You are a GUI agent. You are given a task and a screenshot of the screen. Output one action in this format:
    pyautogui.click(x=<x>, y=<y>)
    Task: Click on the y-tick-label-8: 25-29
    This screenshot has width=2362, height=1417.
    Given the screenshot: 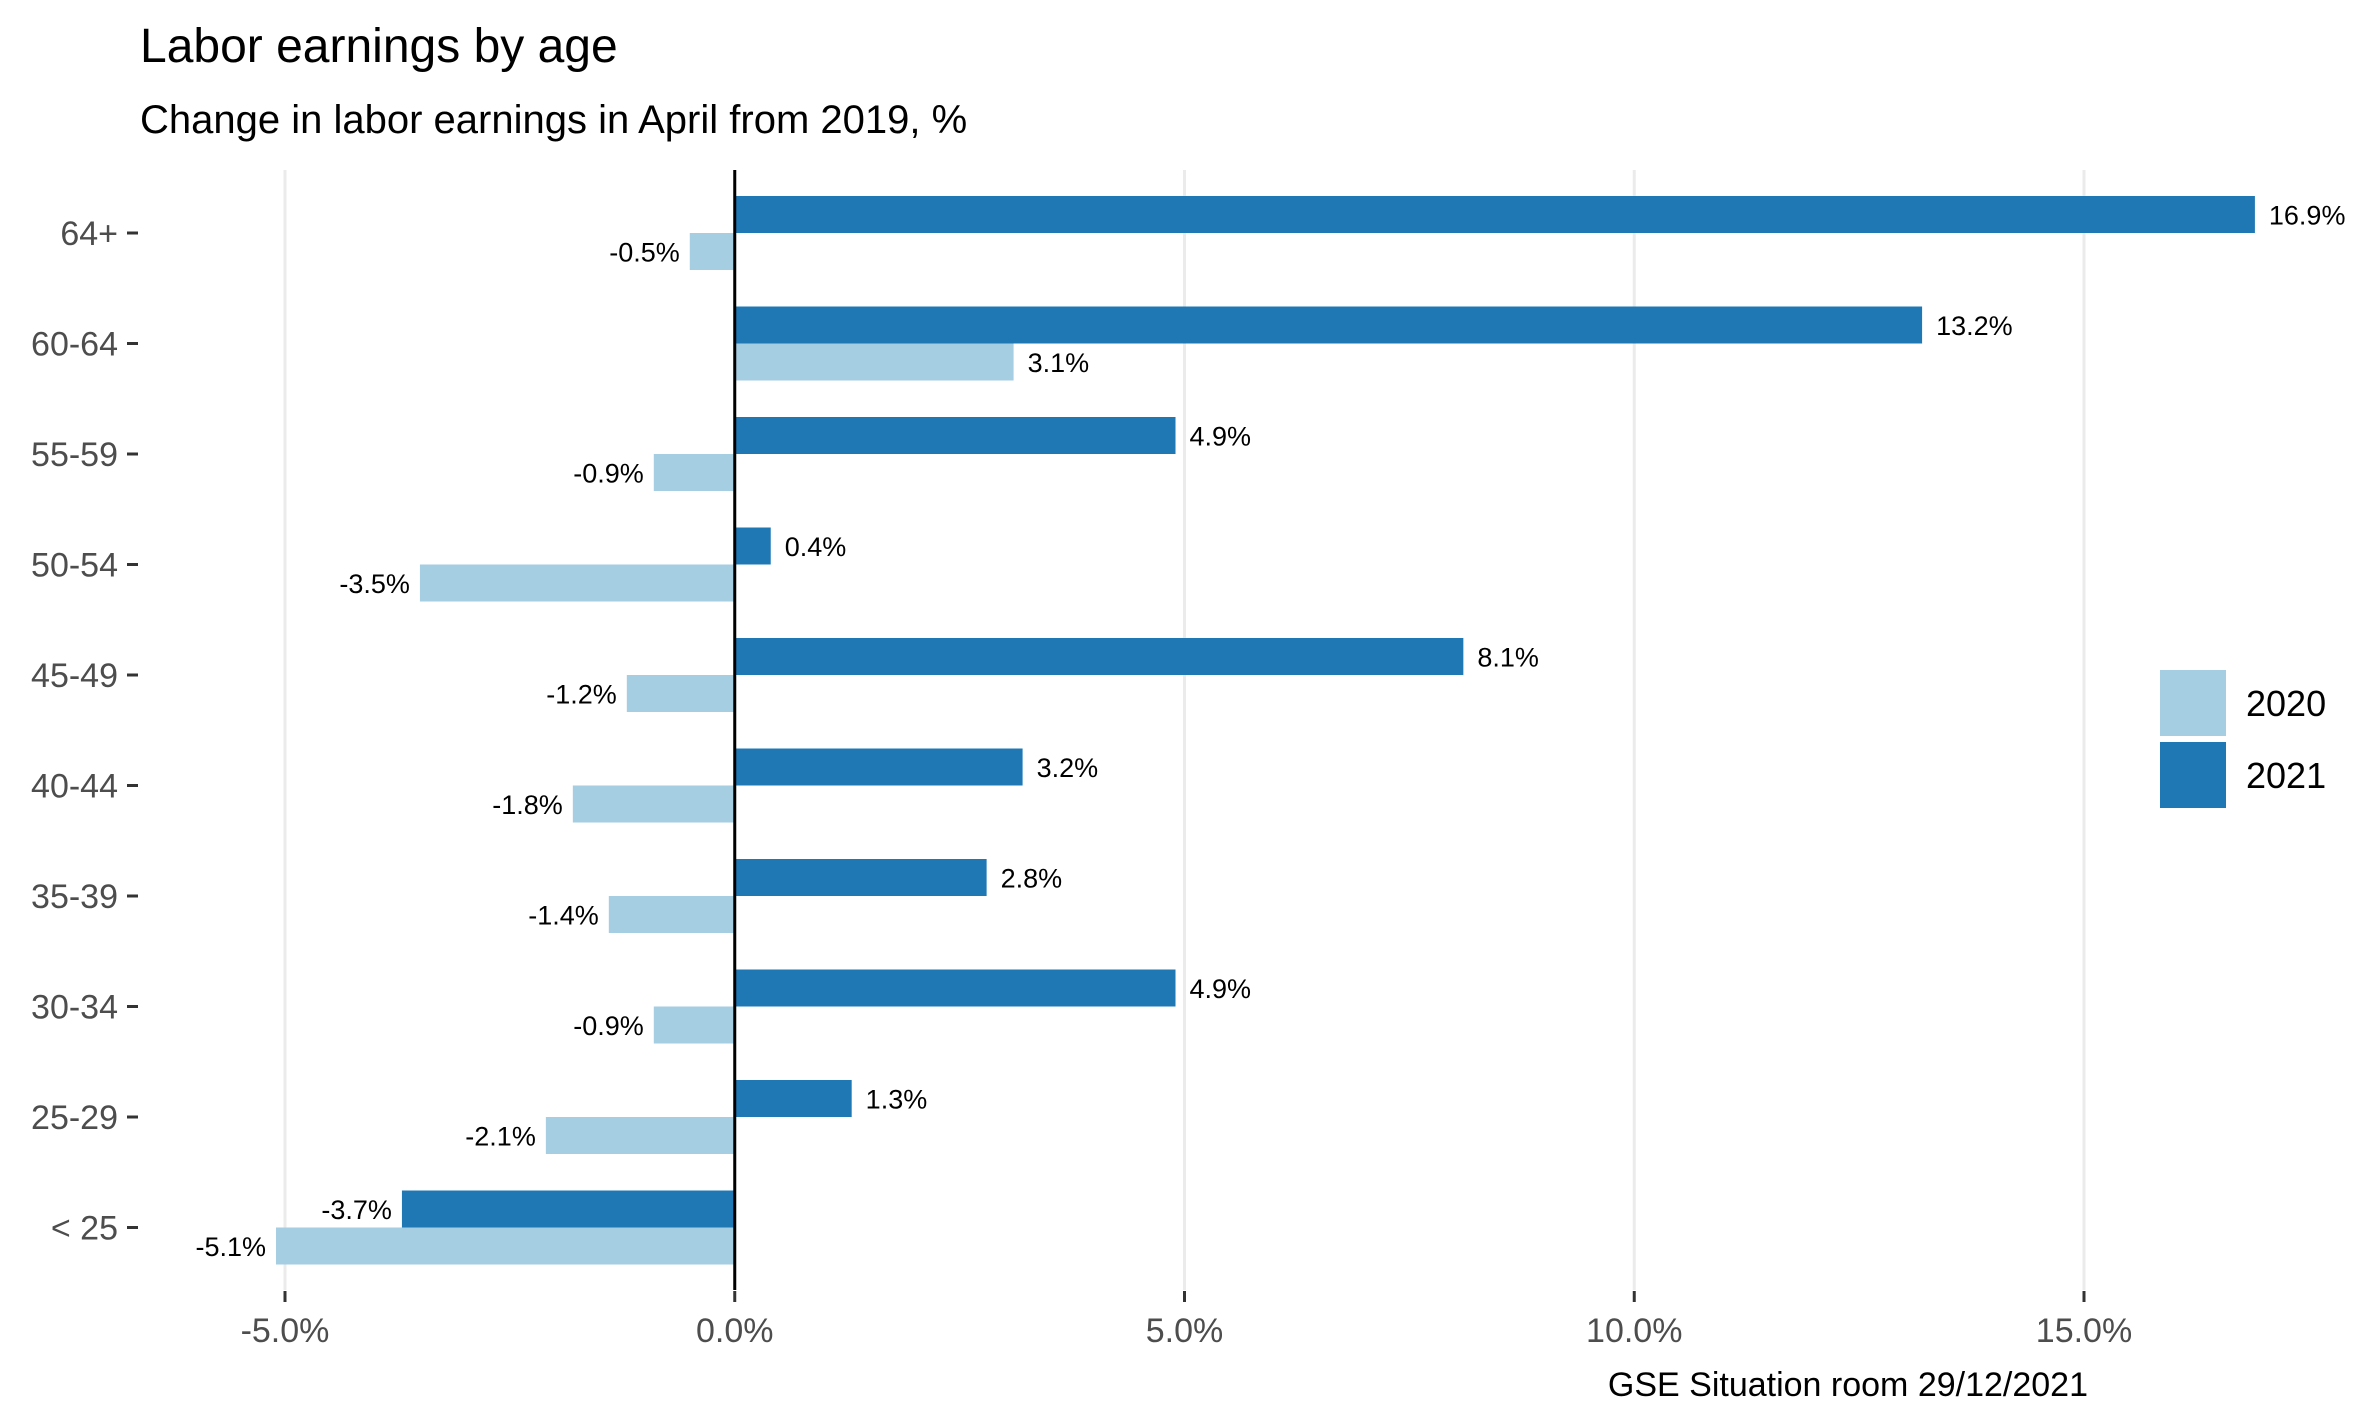 What is the action you would take?
    pyautogui.click(x=74, y=1118)
    